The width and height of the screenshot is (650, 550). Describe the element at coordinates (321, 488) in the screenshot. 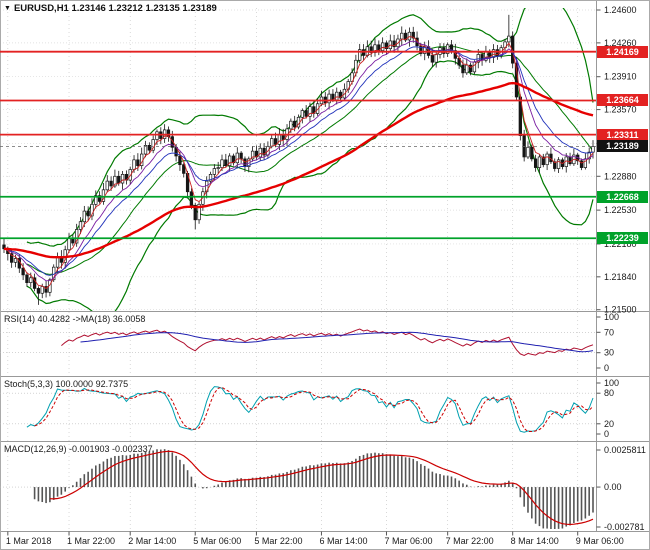

I see `macd-signal-line` at that location.